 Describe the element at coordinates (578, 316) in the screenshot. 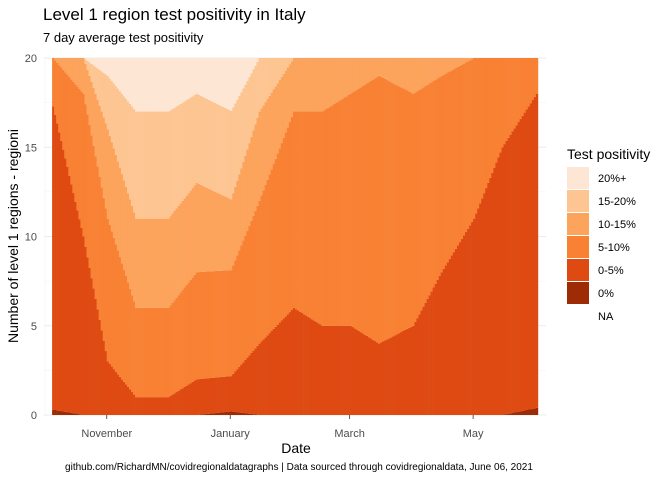

I see `legend-swatch` at that location.